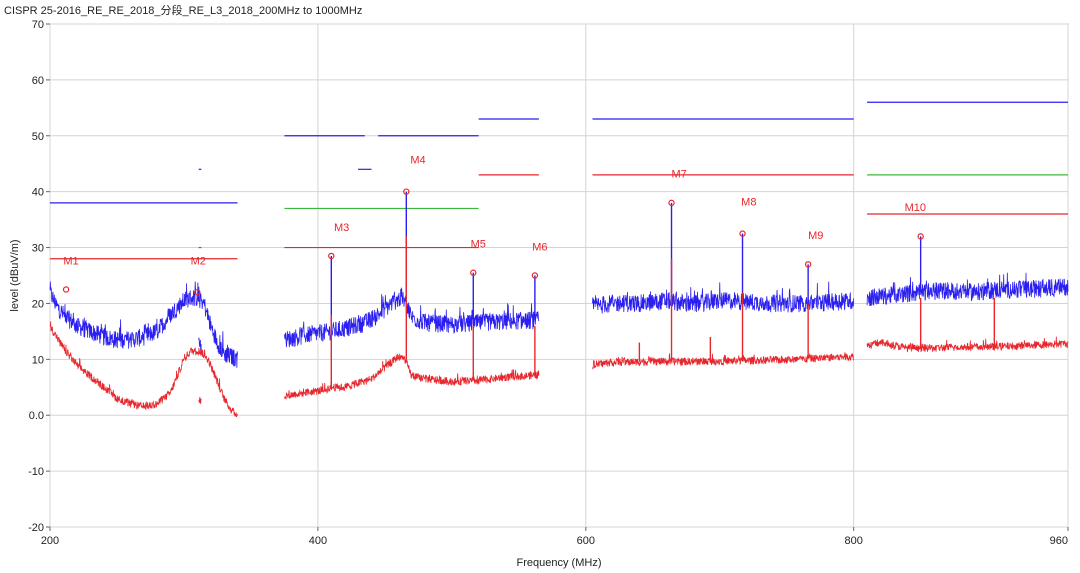 The height and width of the screenshot is (573, 1080). I want to click on x-axis-label: Frequency (MHz), so click(559, 563).